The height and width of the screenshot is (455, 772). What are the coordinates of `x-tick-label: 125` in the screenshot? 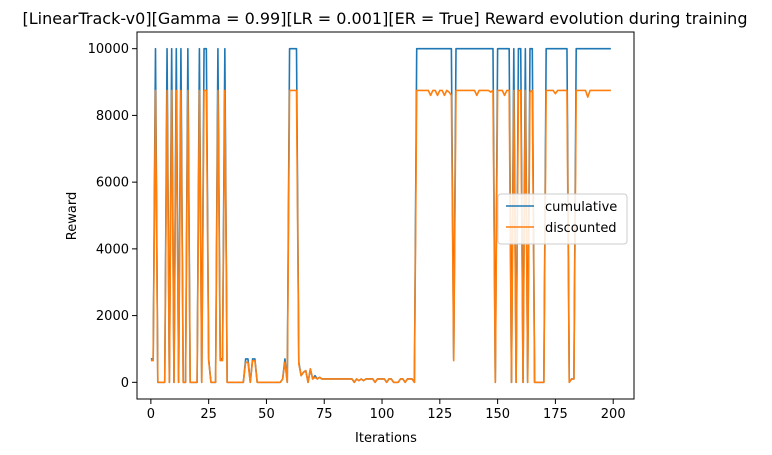 It's located at (439, 414).